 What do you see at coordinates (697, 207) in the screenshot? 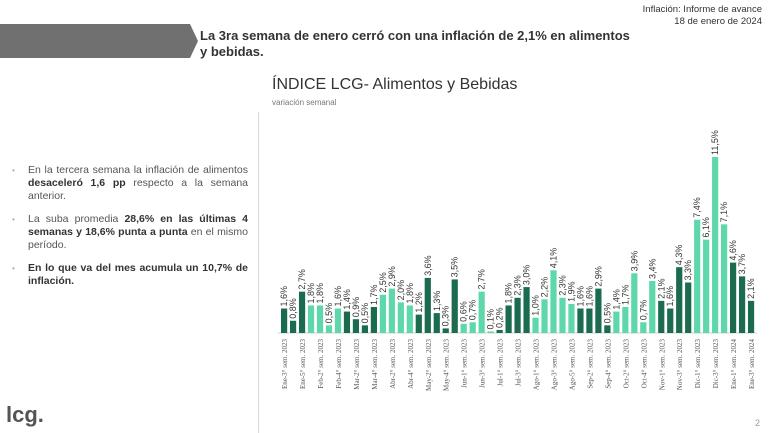
I see `value-label: 7,4%` at bounding box center [697, 207].